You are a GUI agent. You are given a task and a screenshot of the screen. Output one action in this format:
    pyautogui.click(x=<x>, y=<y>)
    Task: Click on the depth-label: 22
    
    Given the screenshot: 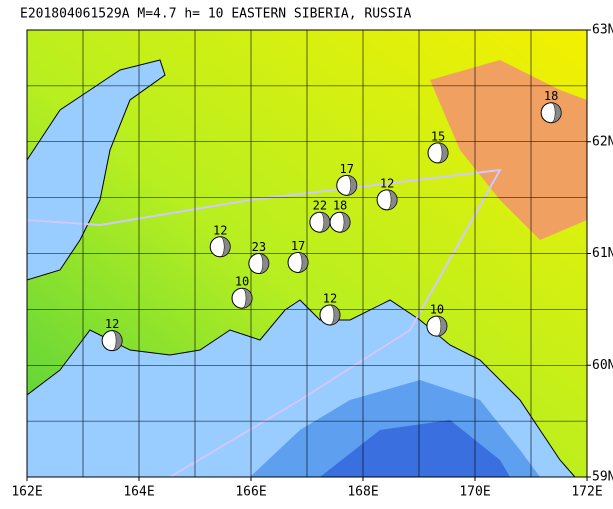 What is the action you would take?
    pyautogui.click(x=320, y=206)
    